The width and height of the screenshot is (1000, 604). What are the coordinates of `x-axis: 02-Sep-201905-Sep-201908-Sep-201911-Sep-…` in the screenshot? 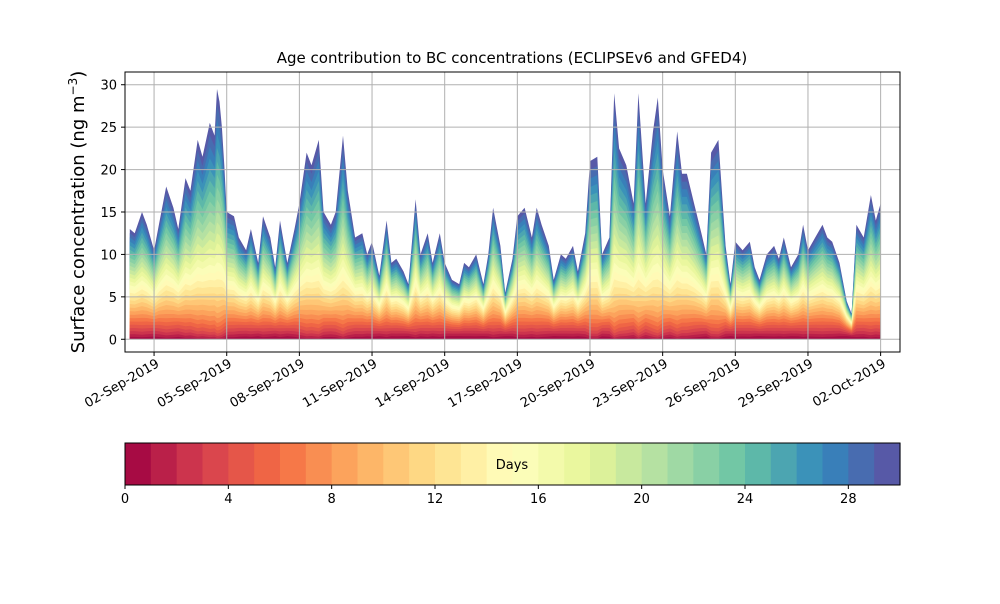 It's located at (485, 381).